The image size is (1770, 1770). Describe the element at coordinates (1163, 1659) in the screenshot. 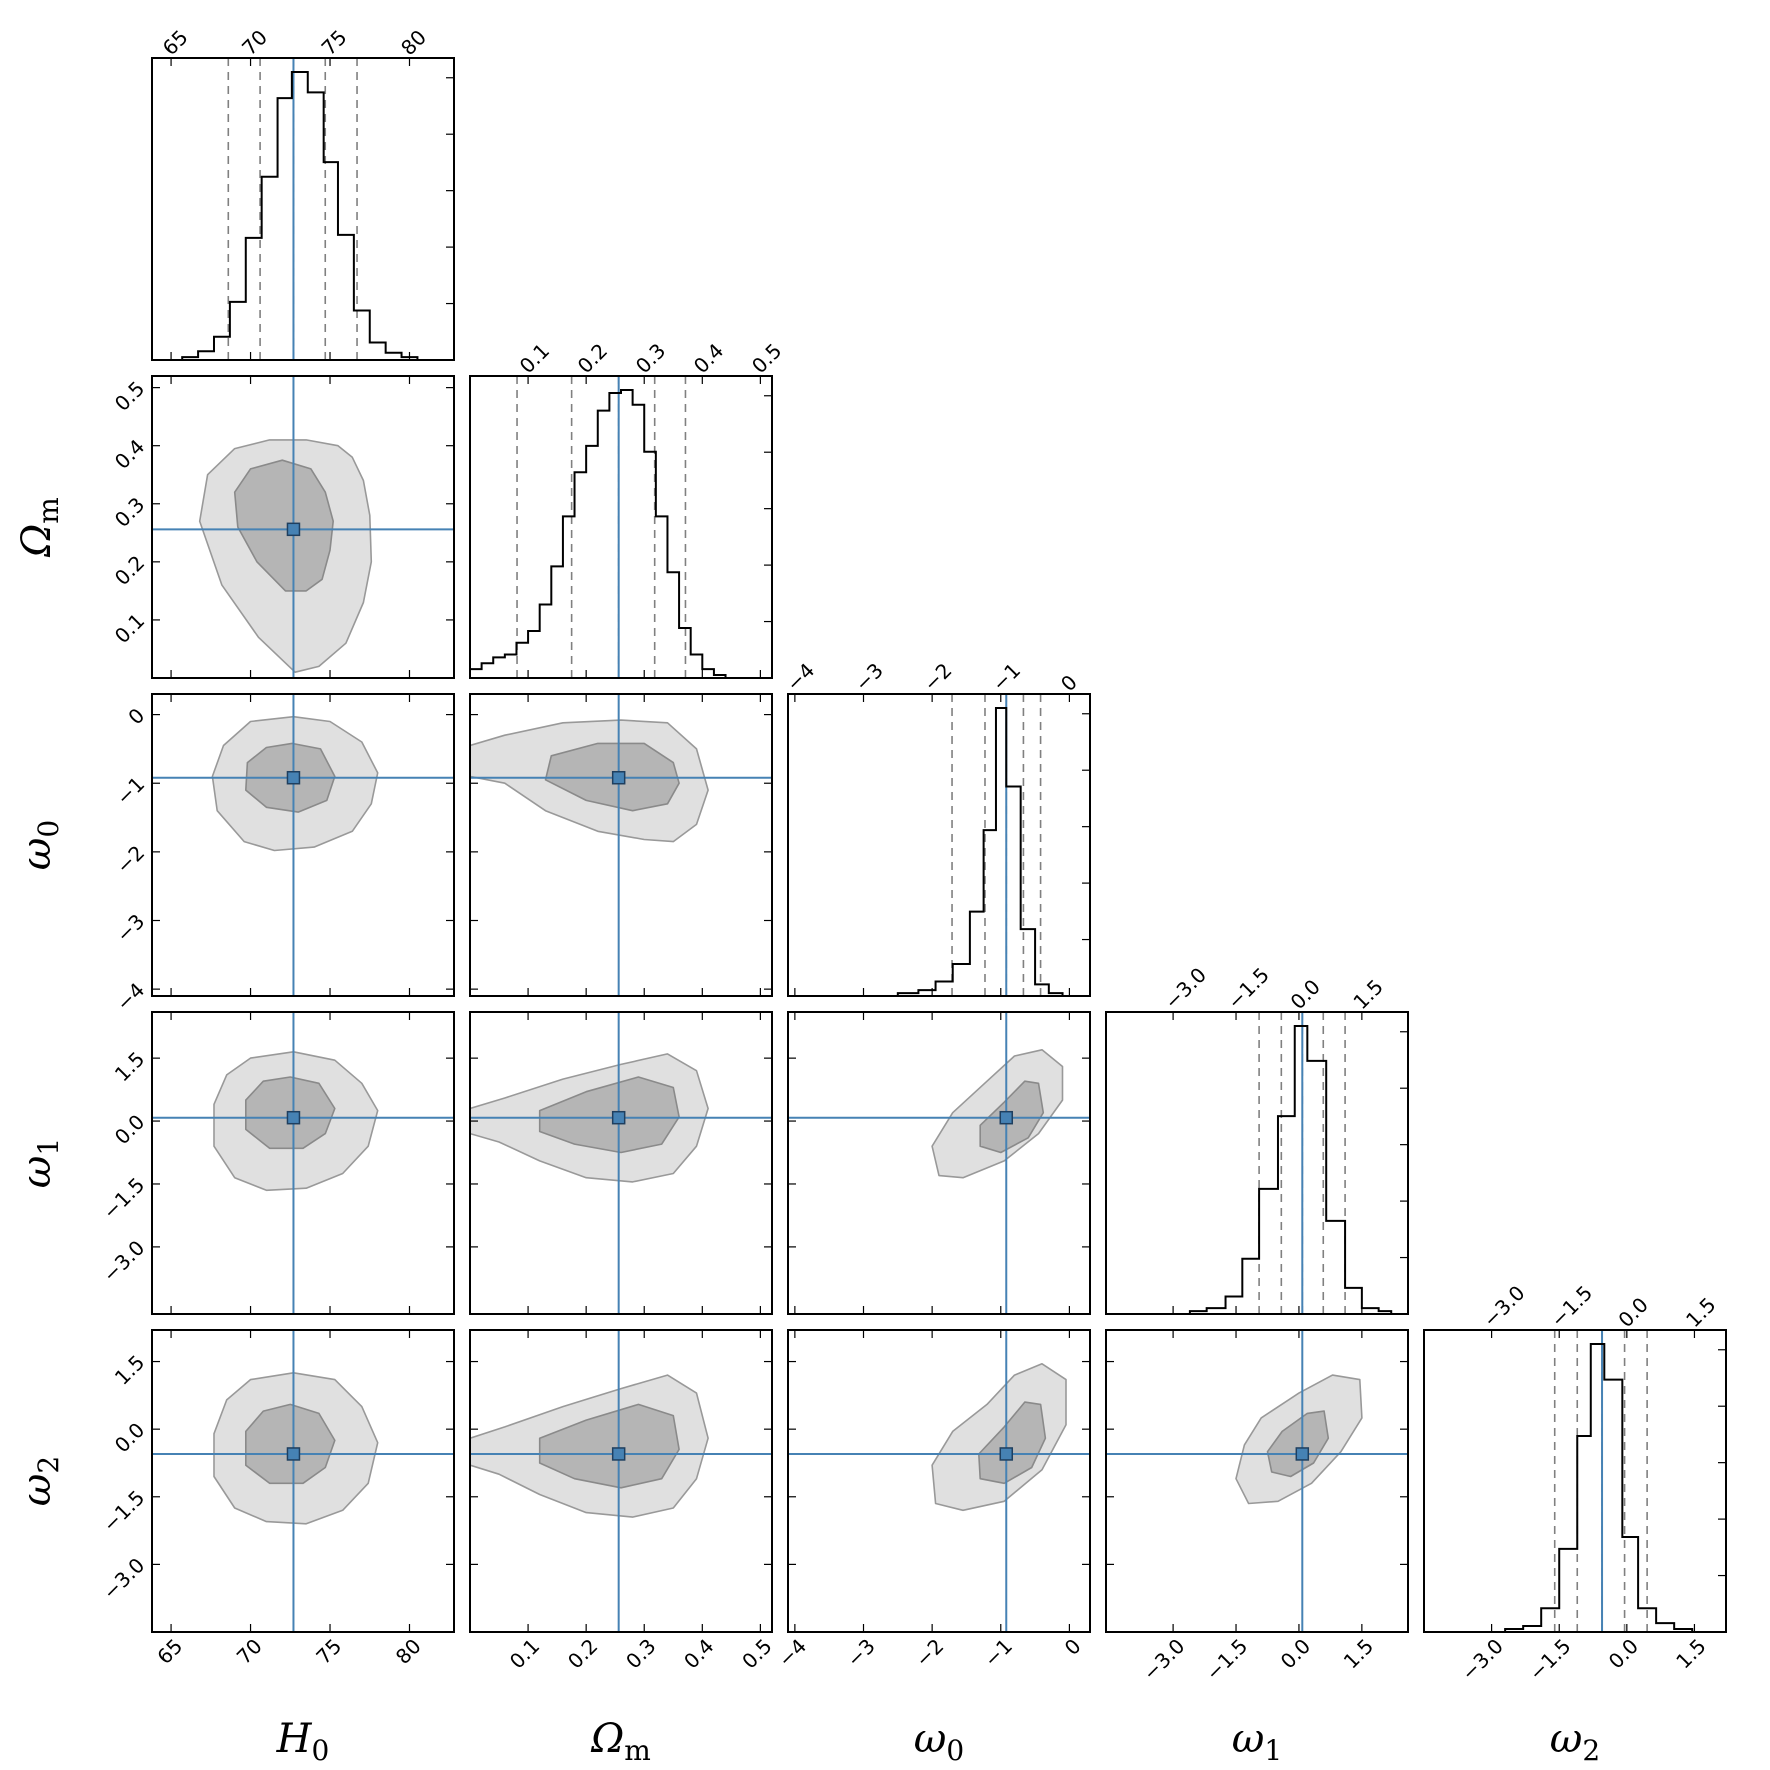

I see `bottom-tick-label-text: −3.0` at that location.